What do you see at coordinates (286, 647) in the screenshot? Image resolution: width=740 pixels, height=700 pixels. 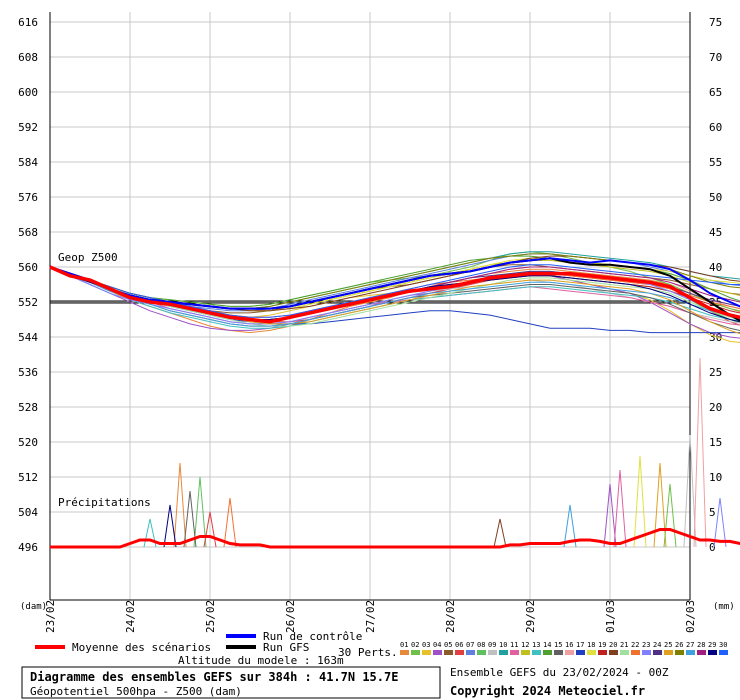 I see `legend-gfs-label: Run GFS` at bounding box center [286, 647].